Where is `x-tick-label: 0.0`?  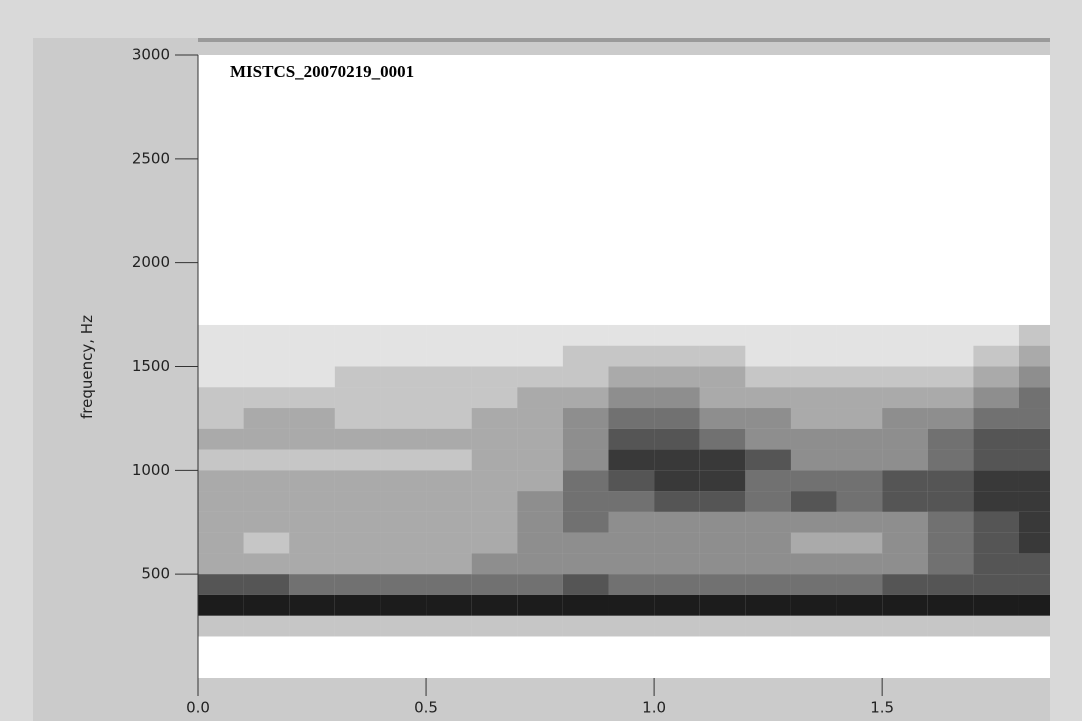
x-tick-label: 0.0 is located at coordinates (198, 708).